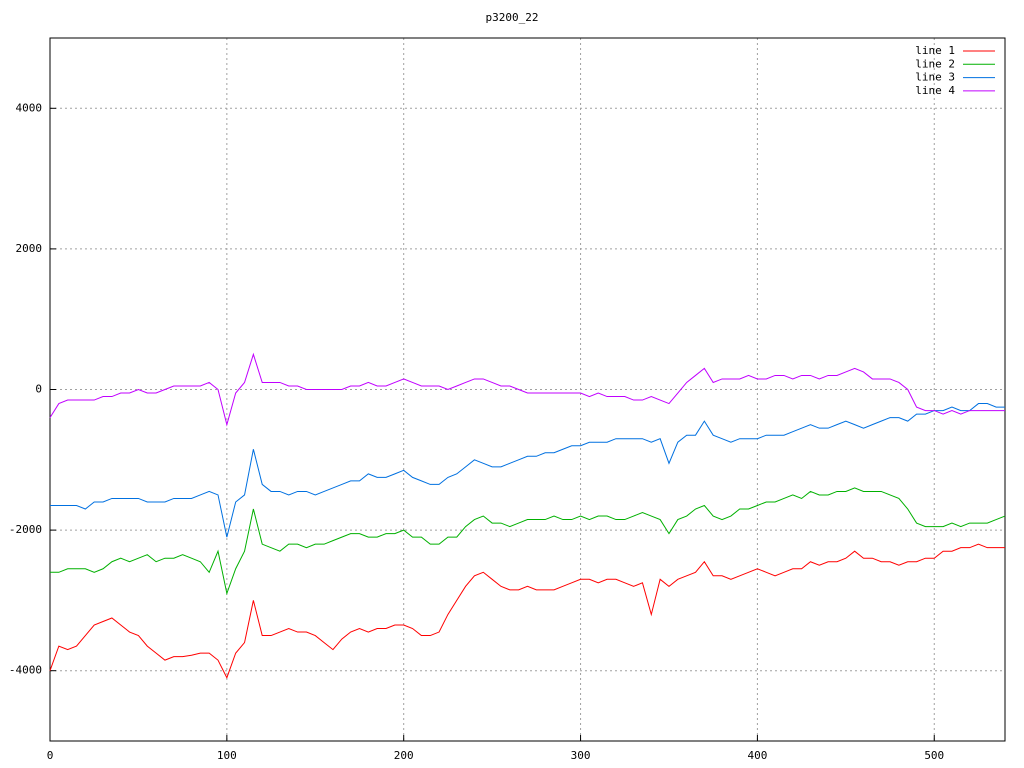  Describe the element at coordinates (757, 755) in the screenshot. I see `x-tick-label: 400` at that location.